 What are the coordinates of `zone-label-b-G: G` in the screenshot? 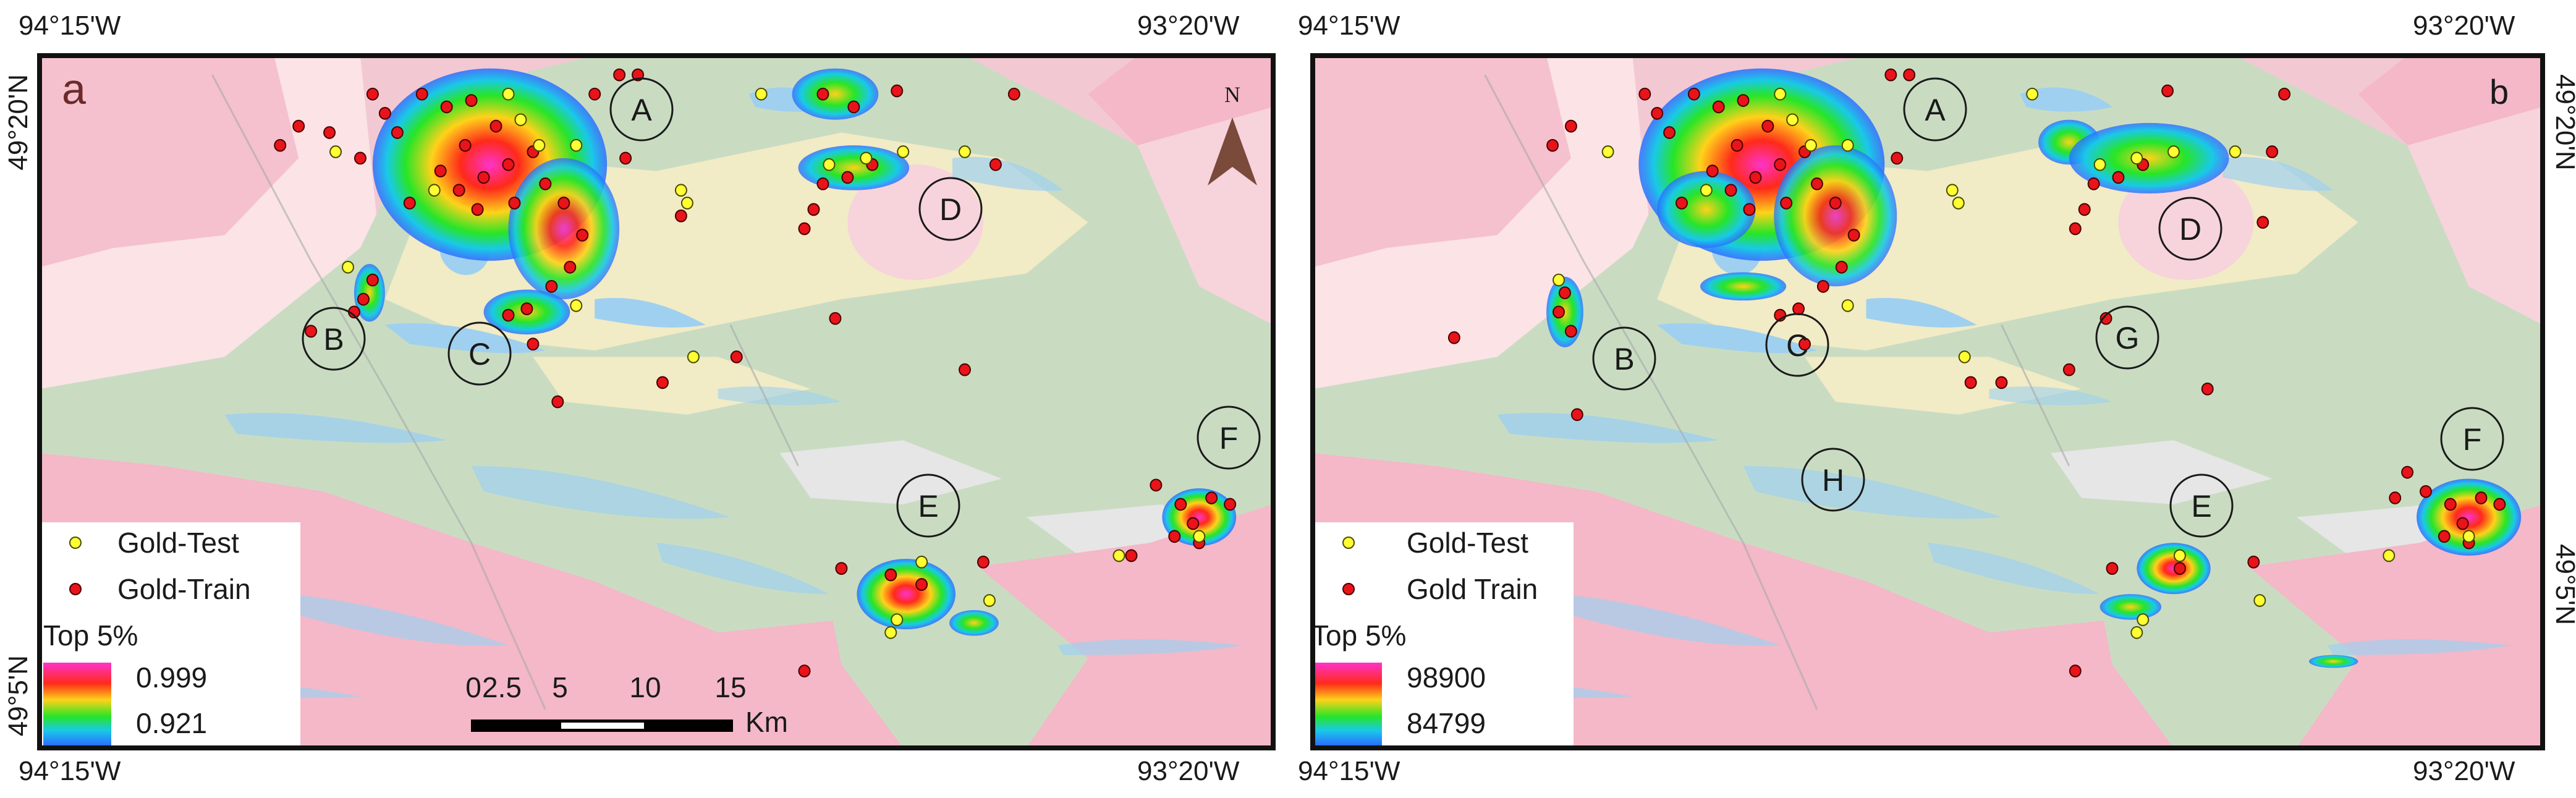 It's located at (2127, 337).